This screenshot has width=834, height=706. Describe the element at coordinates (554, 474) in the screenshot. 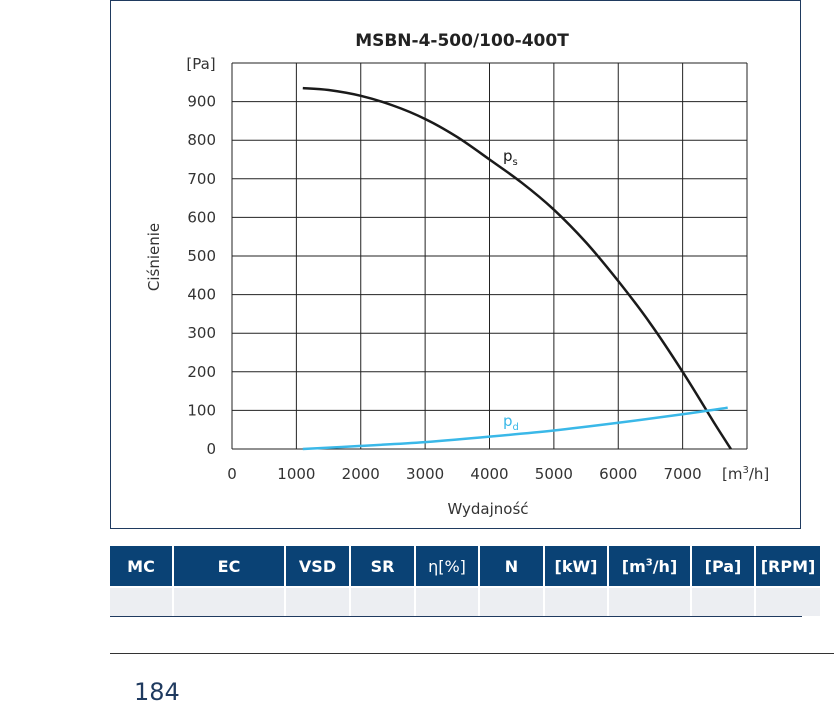

I see `x-tick-label: 5000` at that location.